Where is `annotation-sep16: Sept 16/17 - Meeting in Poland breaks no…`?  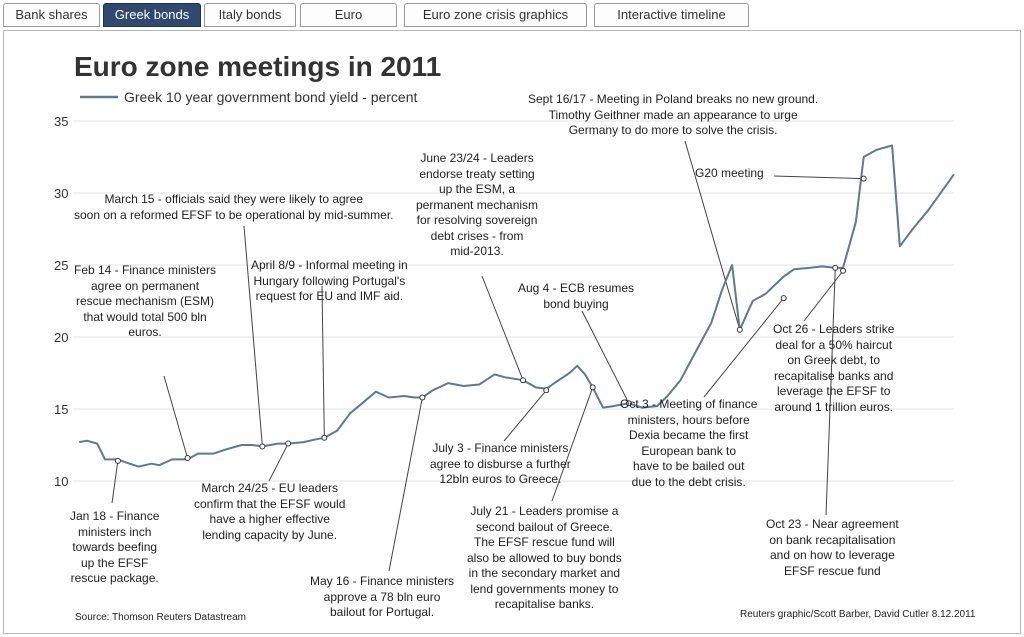 annotation-sep16: Sept 16/17 - Meeting in Poland breaks no… is located at coordinates (673, 114).